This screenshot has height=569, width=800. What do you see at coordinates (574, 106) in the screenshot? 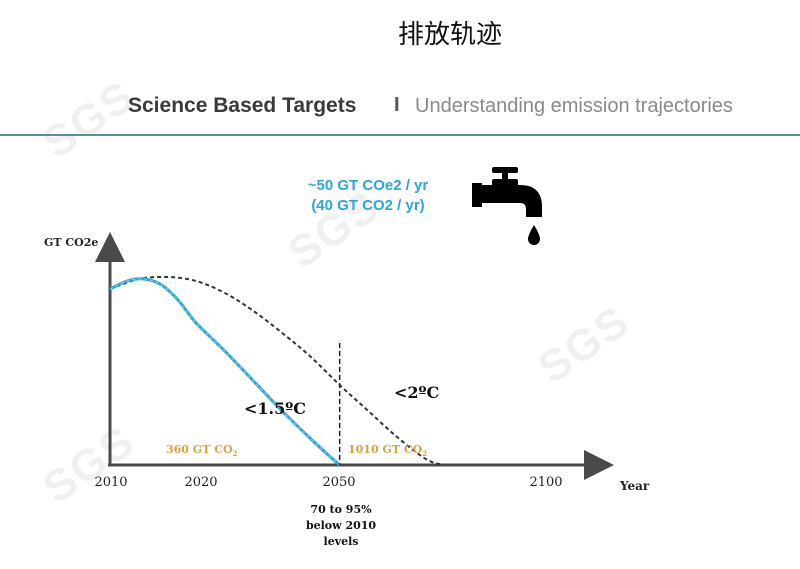
I see `header-subtitle: Understanding emission trajectories` at bounding box center [574, 106].